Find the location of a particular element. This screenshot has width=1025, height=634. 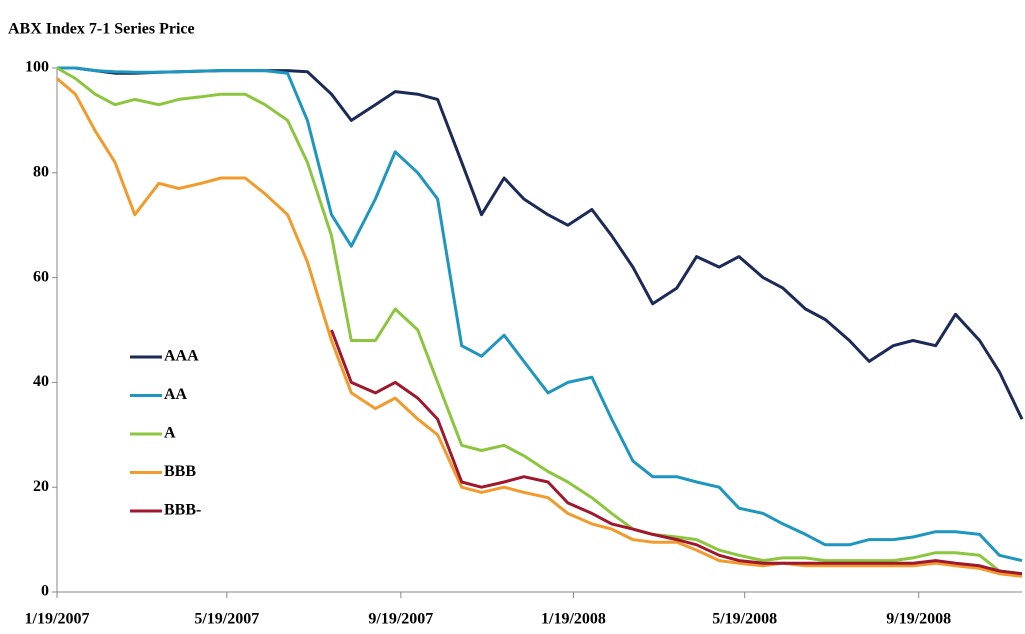

y-tick-label: 0 is located at coordinates (45, 591).